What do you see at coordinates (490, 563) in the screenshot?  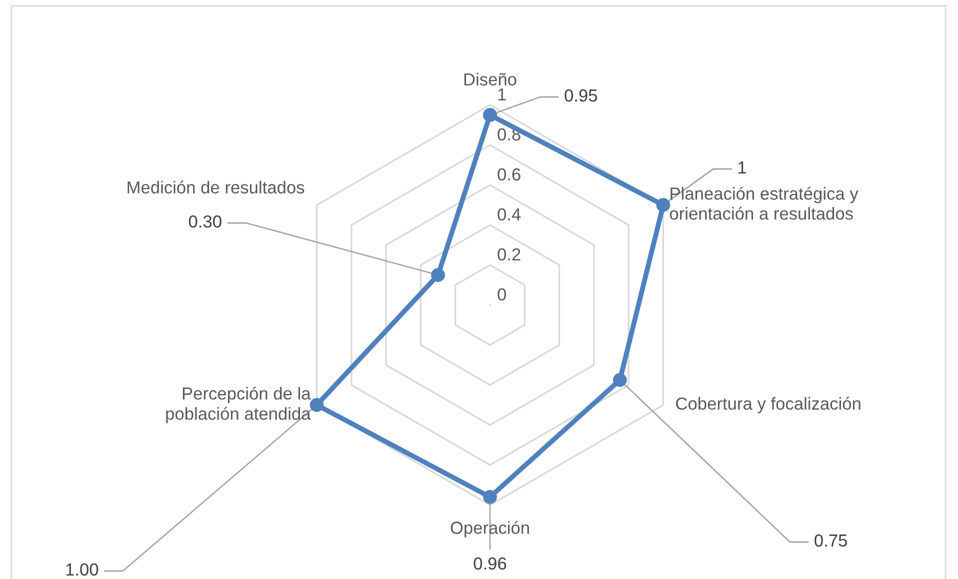 I see `data-label: 0.96` at bounding box center [490, 563].